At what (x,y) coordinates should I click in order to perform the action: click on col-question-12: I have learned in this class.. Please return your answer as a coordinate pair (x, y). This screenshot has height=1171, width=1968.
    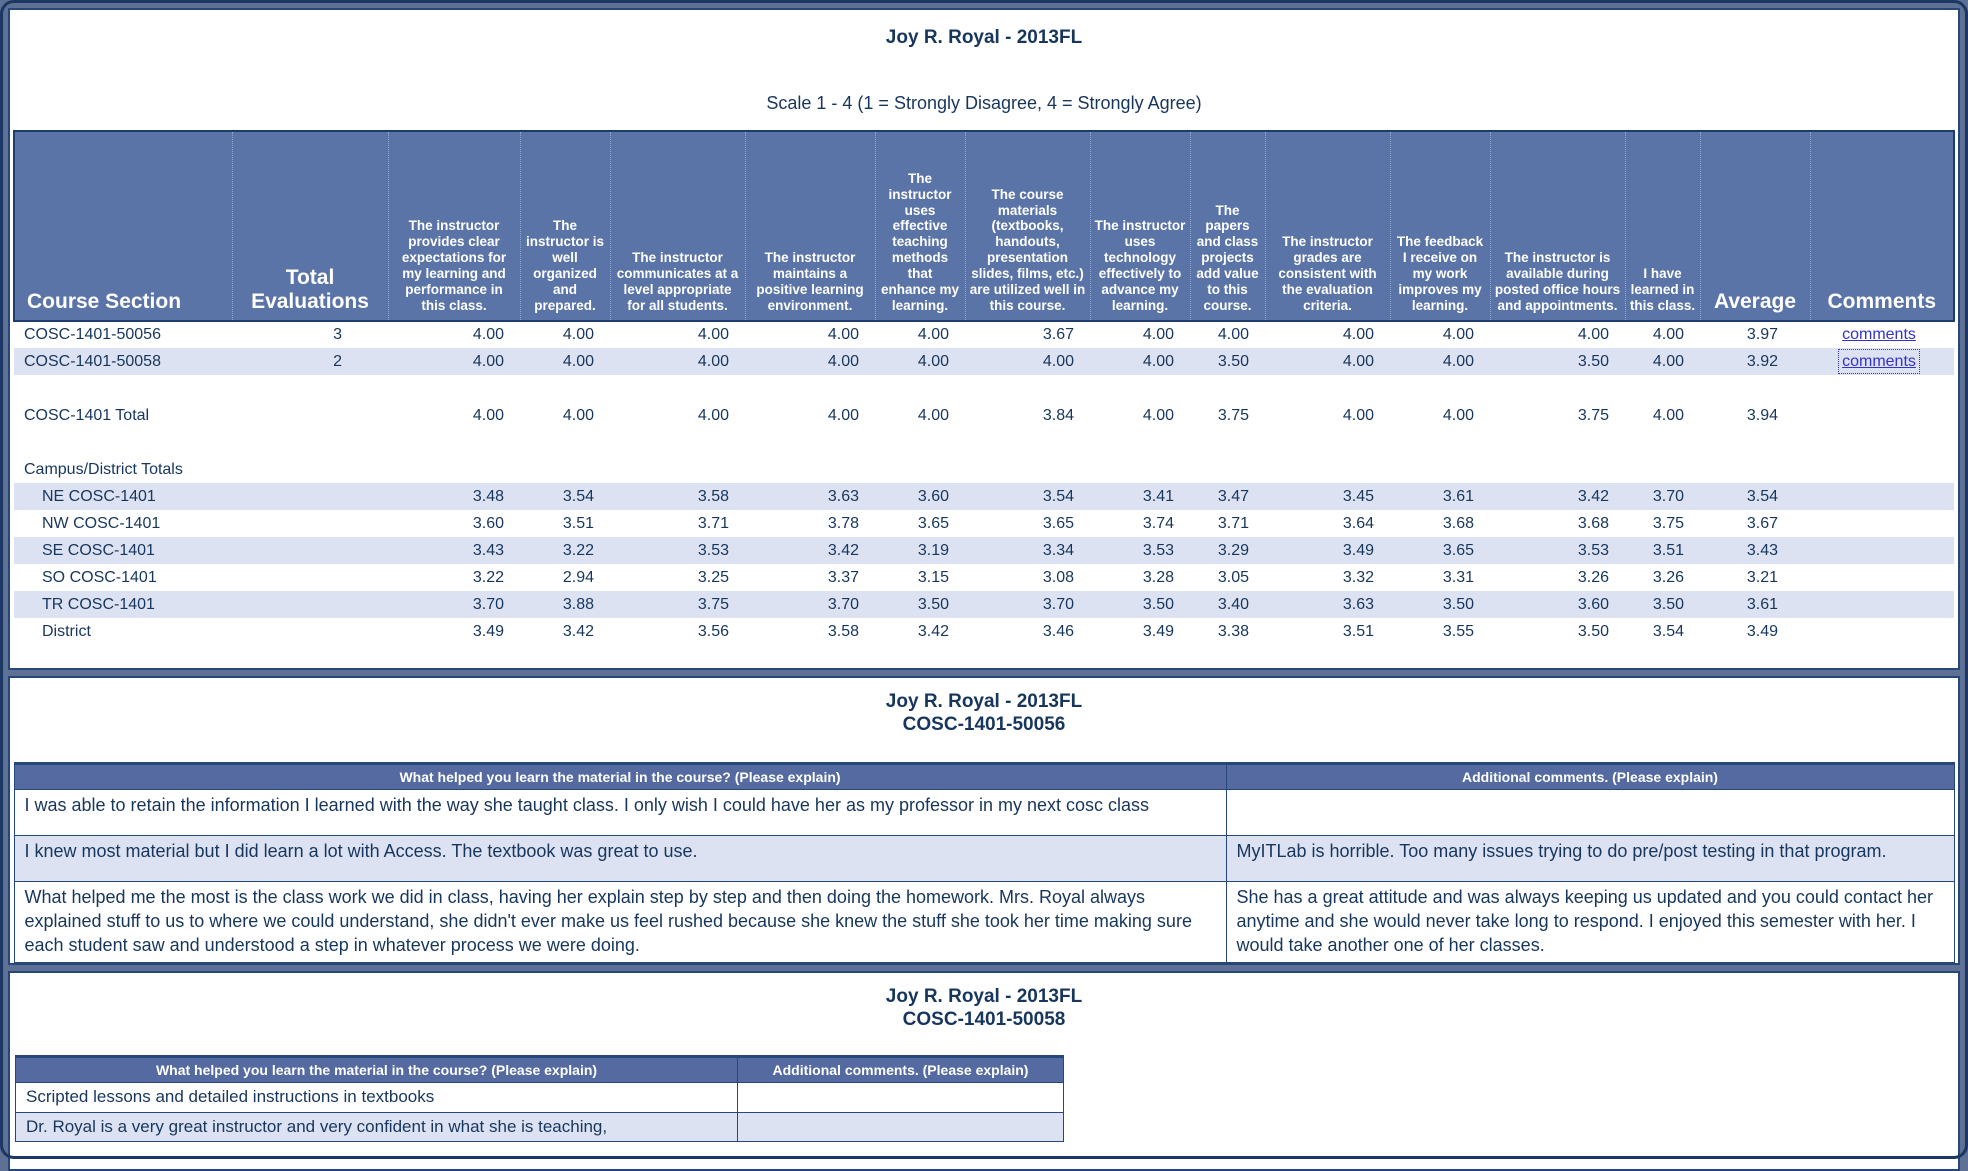
    Looking at the image, I should click on (1662, 226).